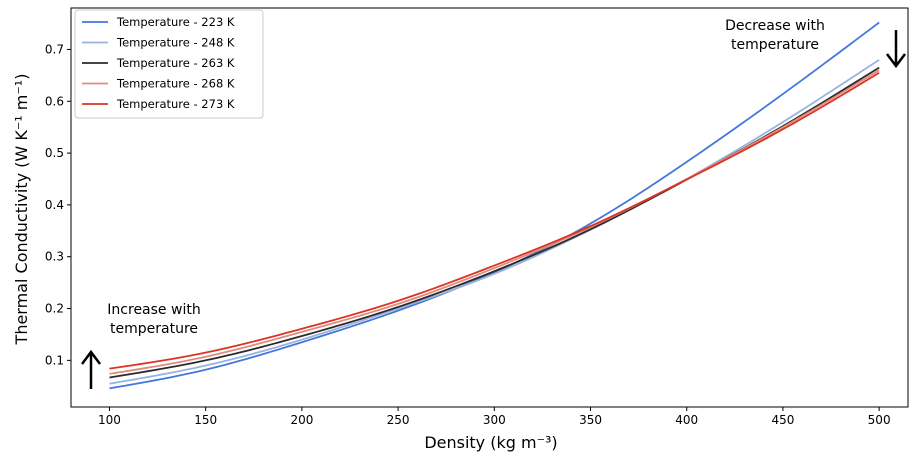 The height and width of the screenshot is (457, 909). I want to click on y-tick-label: 0.2, so click(54, 309).